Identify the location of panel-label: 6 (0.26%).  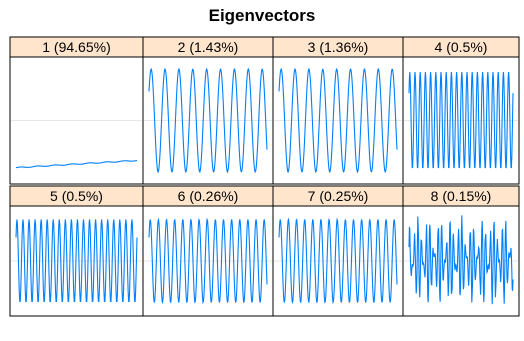
(208, 196).